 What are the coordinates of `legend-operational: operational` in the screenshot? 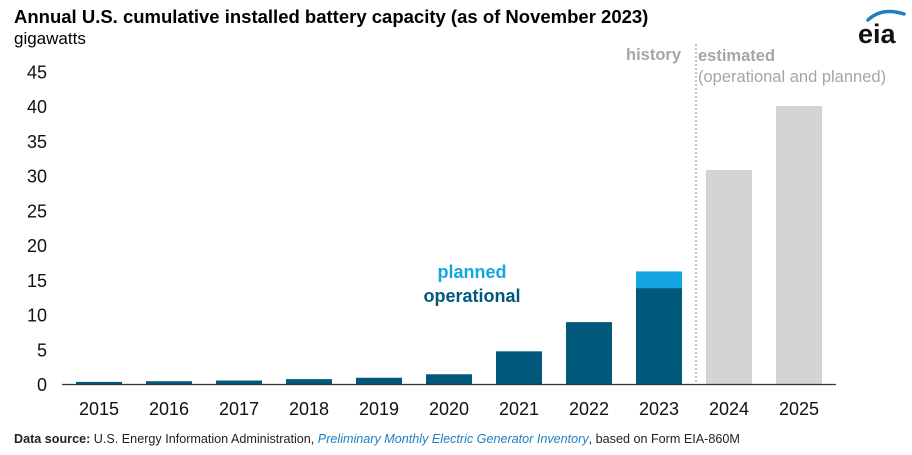 It's located at (471, 296).